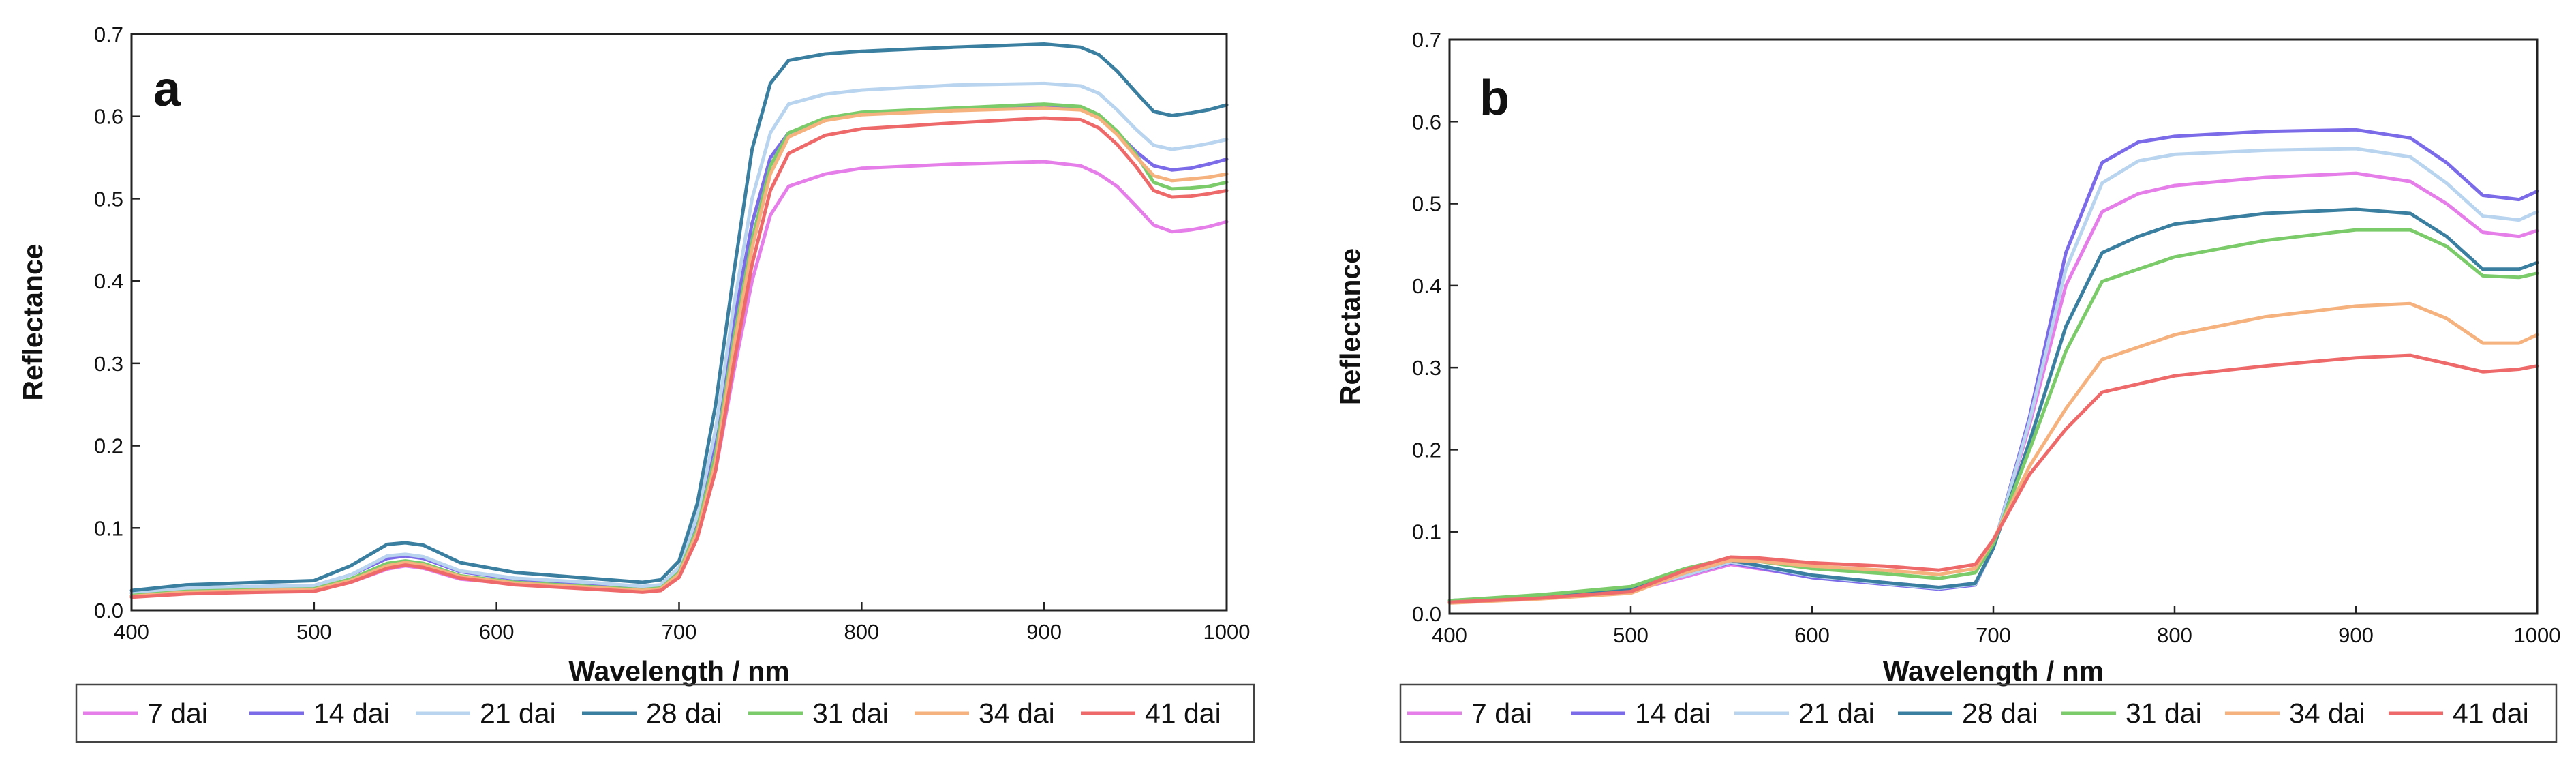 This screenshot has height=761, width=2576. Describe the element at coordinates (1494, 98) in the screenshot. I see `panel-letter: b` at that location.